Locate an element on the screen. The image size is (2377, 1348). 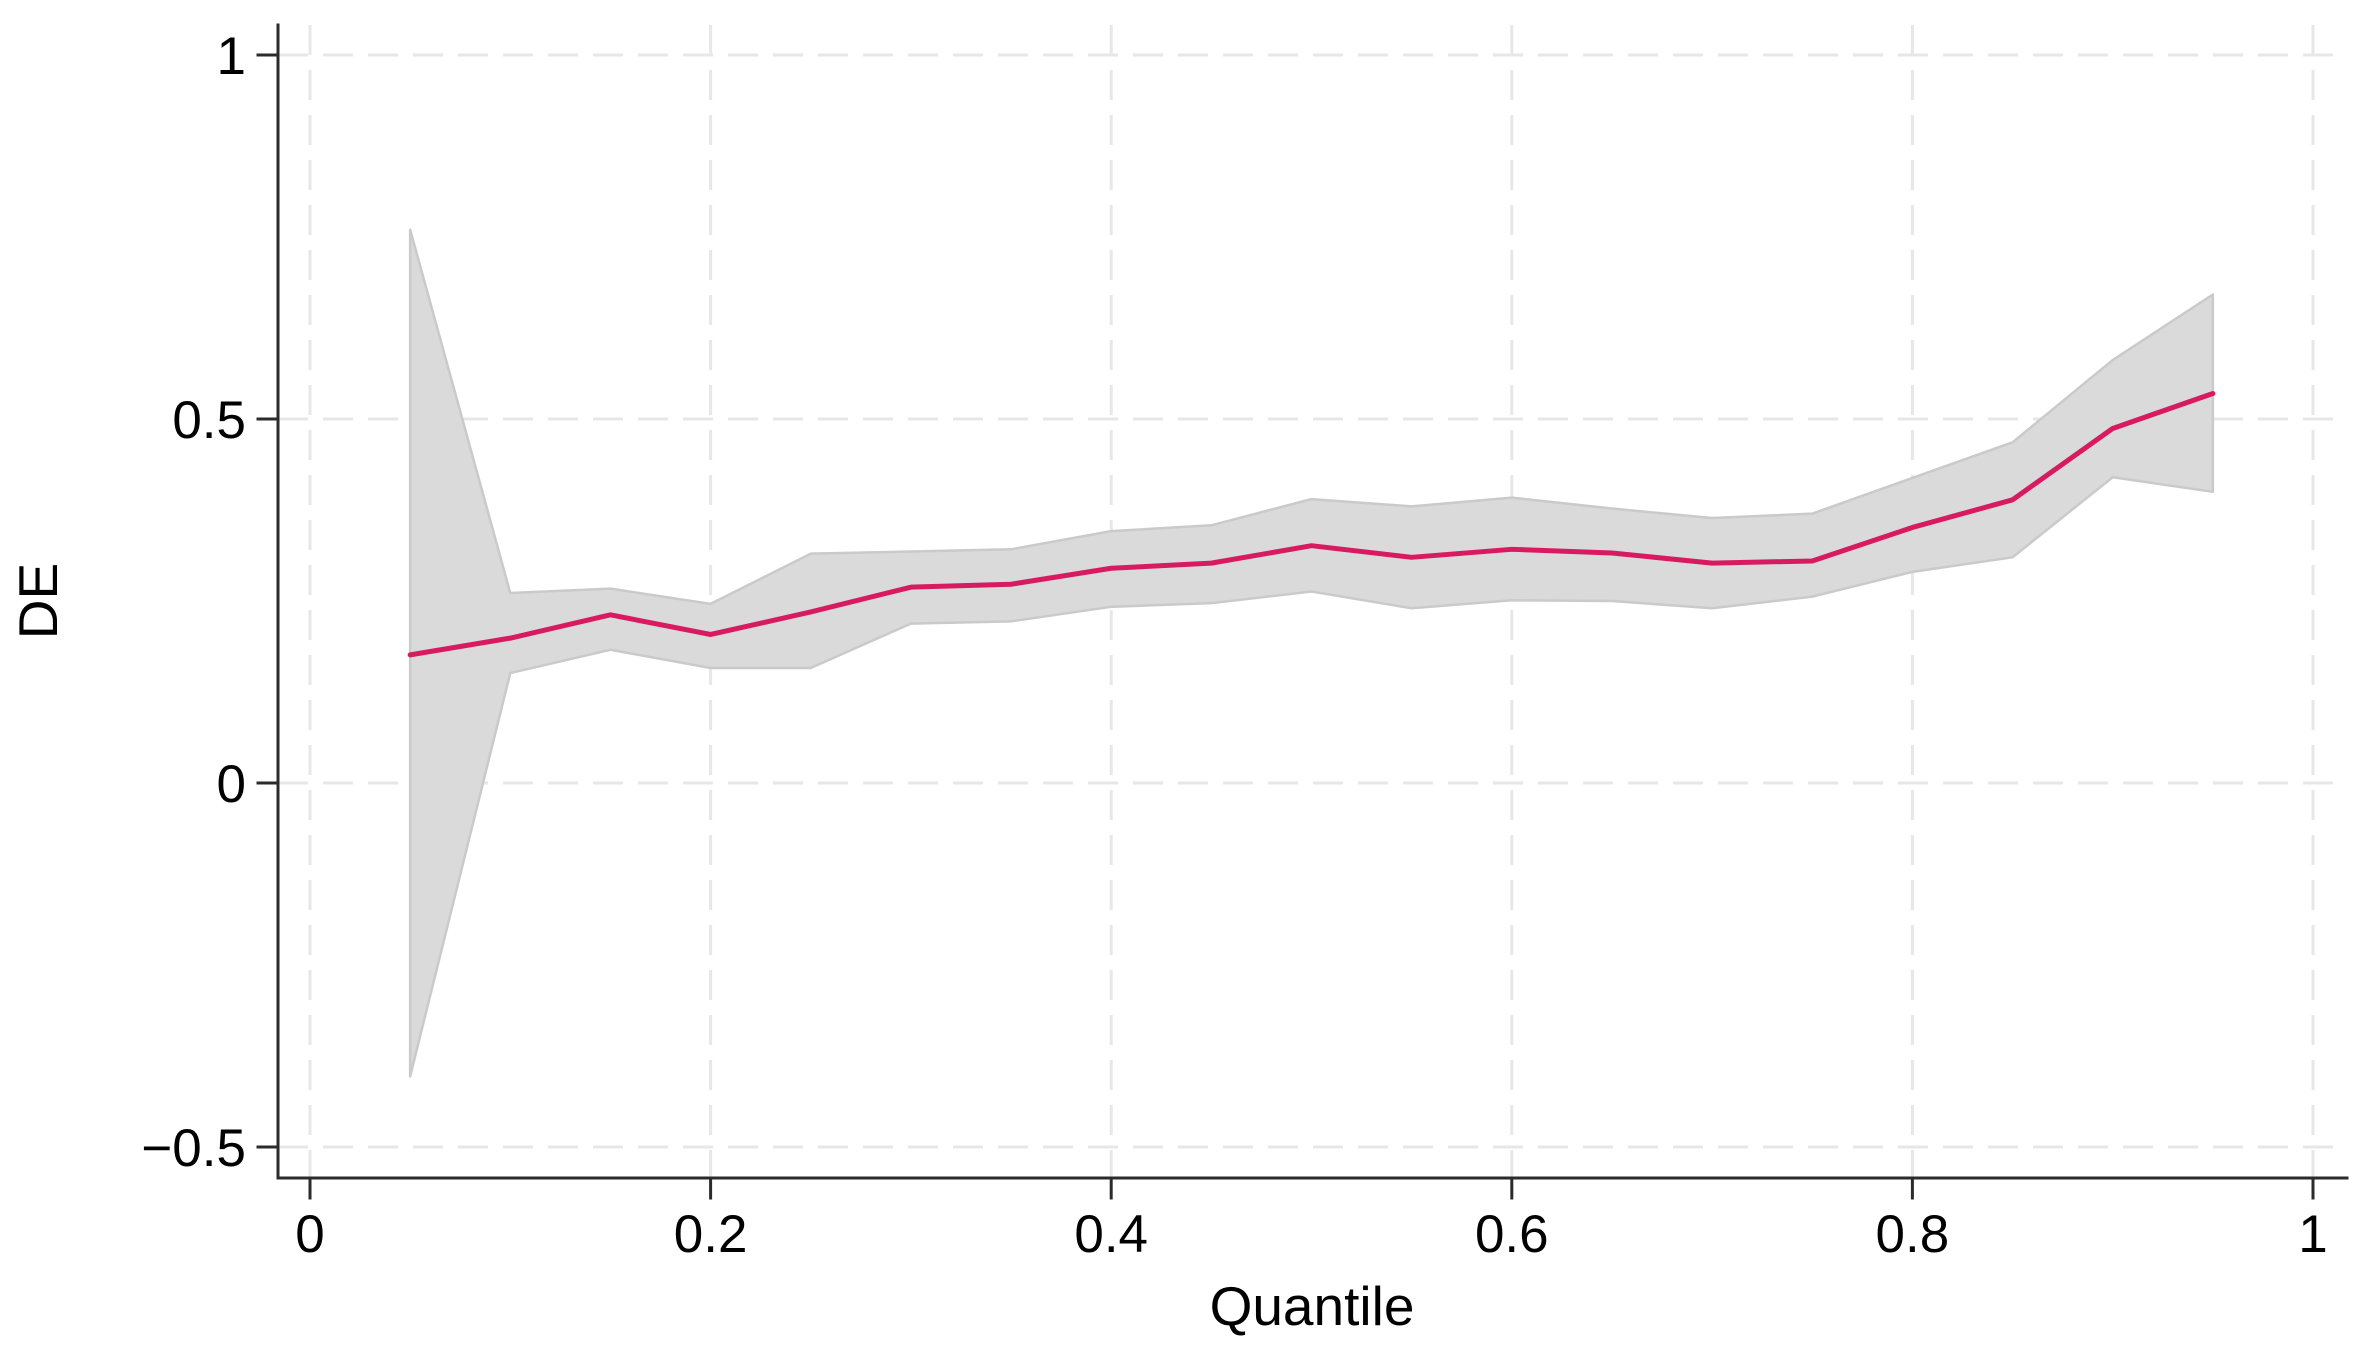
y-tick-label: −0.5 is located at coordinates (193, 1148).